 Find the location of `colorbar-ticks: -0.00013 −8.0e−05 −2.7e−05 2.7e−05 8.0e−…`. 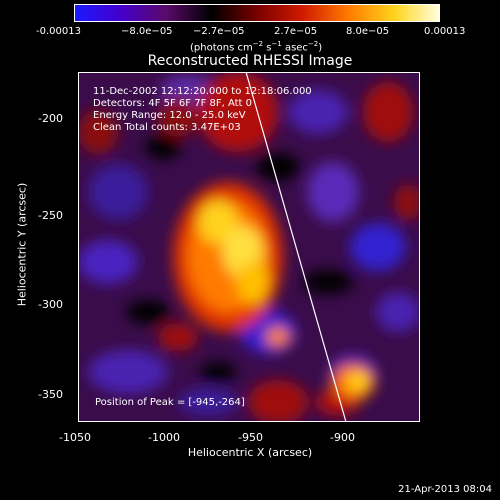

colorbar-ticks: -0.00013 −8.0e−05 −2.7e−05 2.7e−05 8.0e−… is located at coordinates (250, 33).